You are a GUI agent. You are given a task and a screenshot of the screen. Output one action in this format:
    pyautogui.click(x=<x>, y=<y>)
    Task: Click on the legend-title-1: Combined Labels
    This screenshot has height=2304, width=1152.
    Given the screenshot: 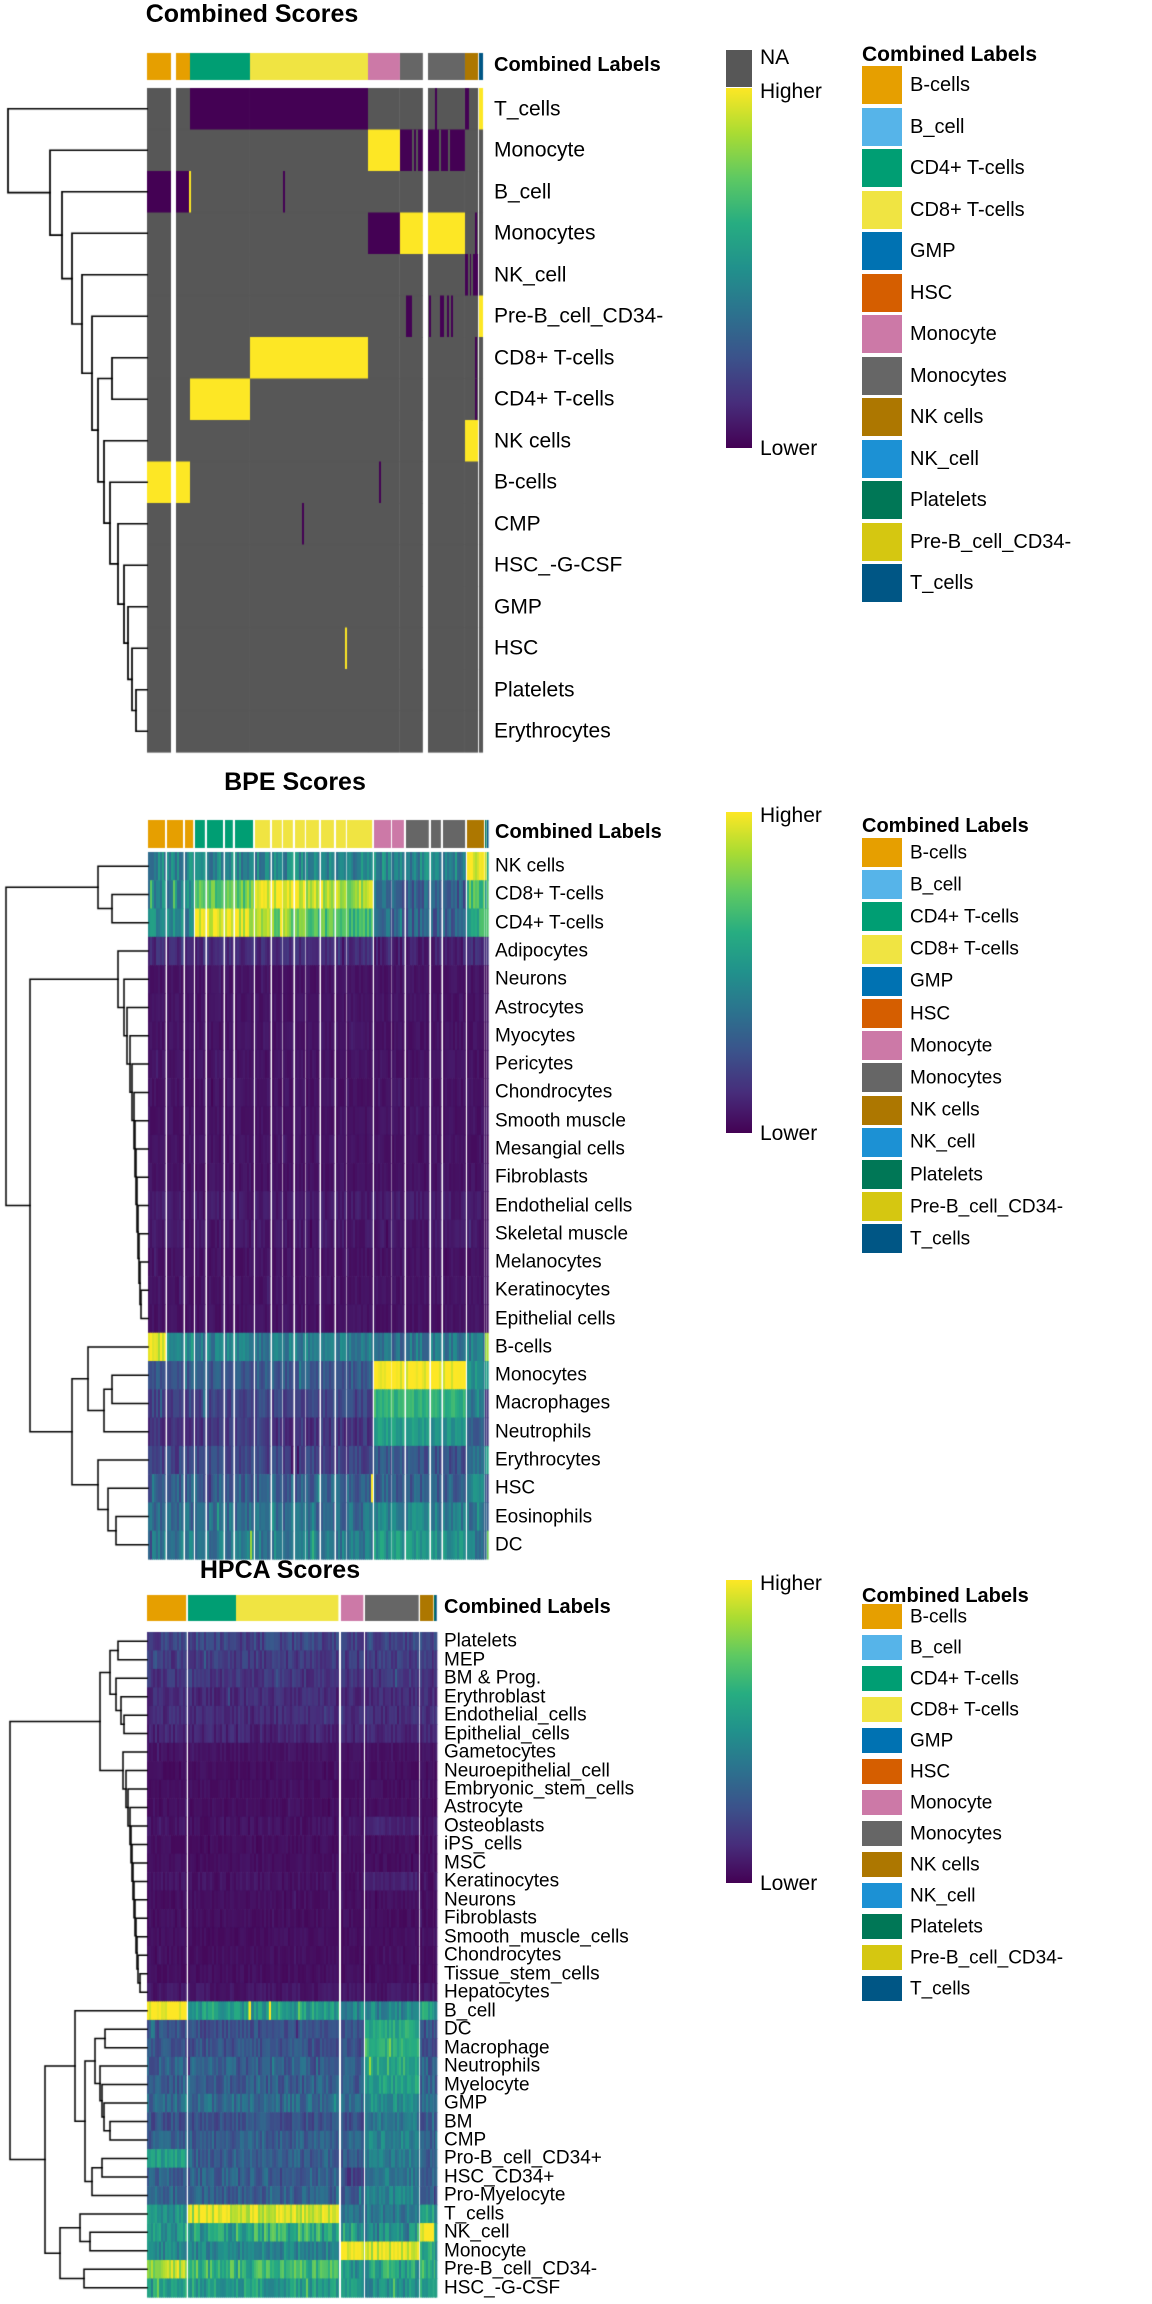 What is the action you would take?
    pyautogui.click(x=945, y=826)
    